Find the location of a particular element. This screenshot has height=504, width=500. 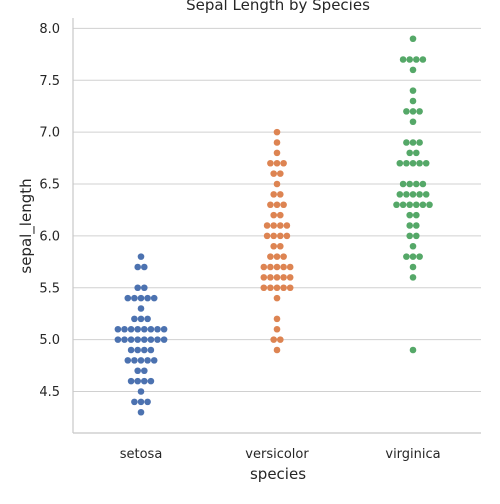

y-tick-label: 7.5 is located at coordinates (49, 81).